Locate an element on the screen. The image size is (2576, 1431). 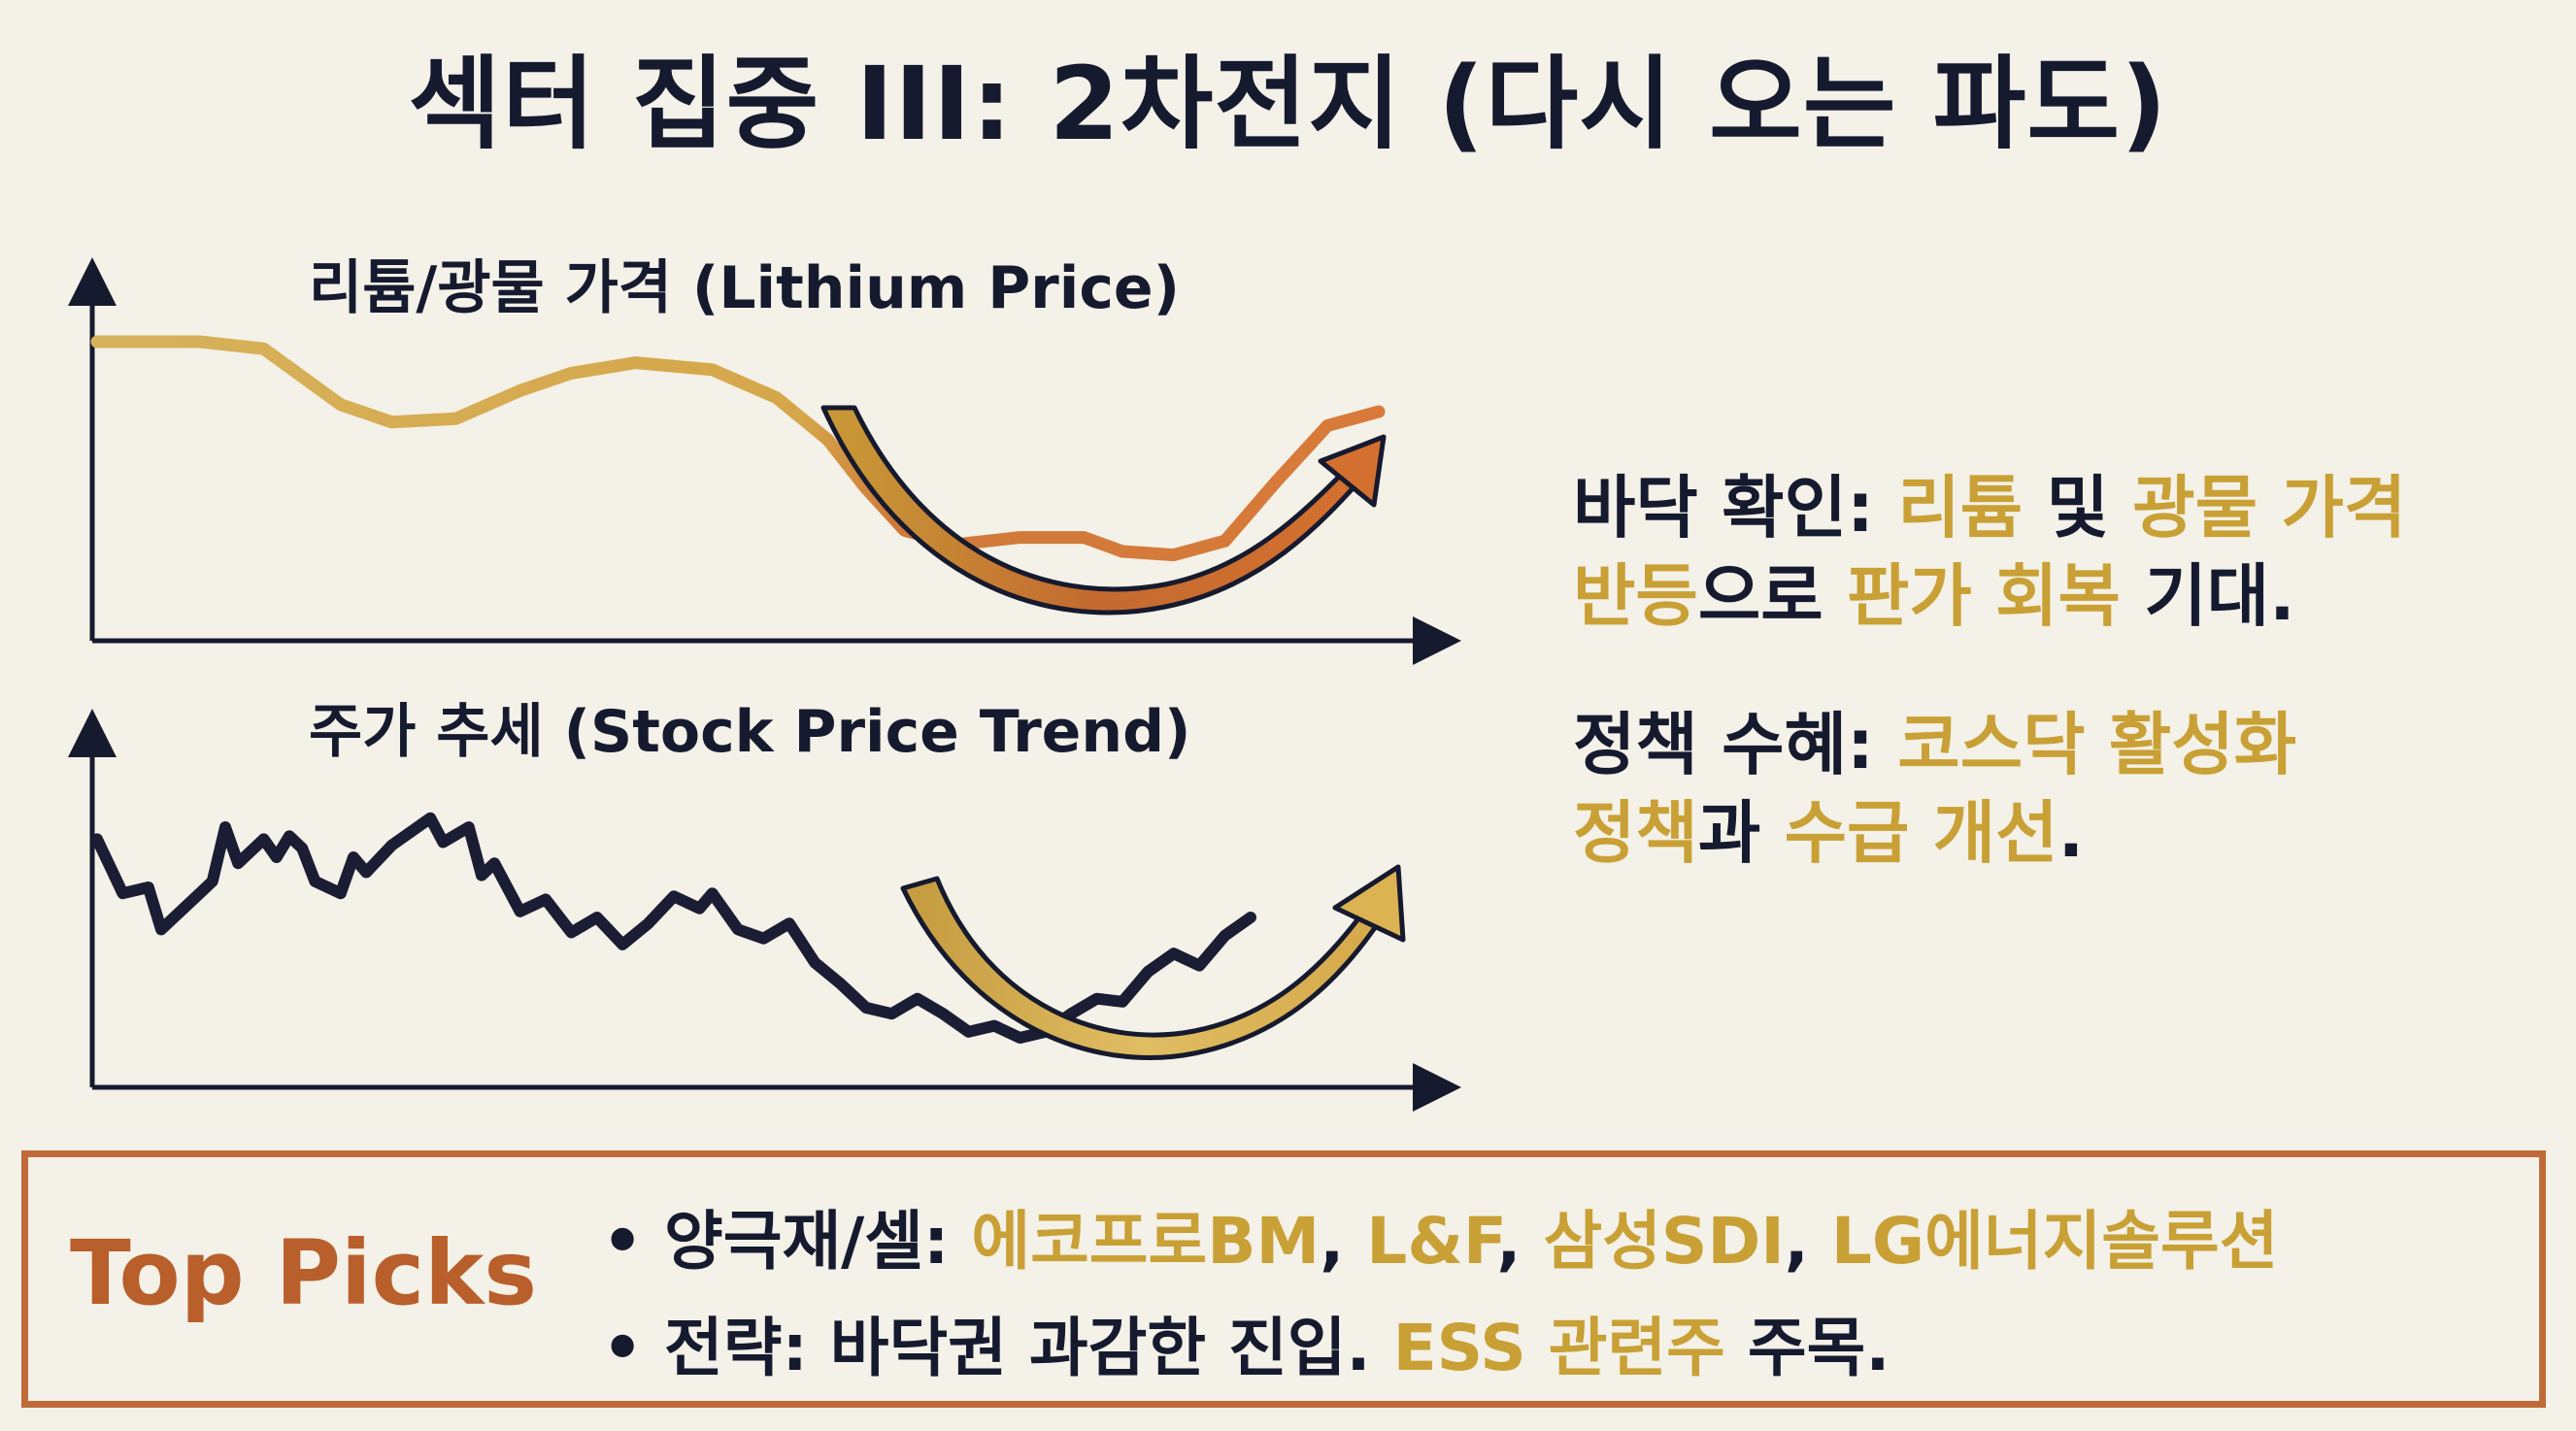
pick-item: L&F is located at coordinates (1432, 1241).